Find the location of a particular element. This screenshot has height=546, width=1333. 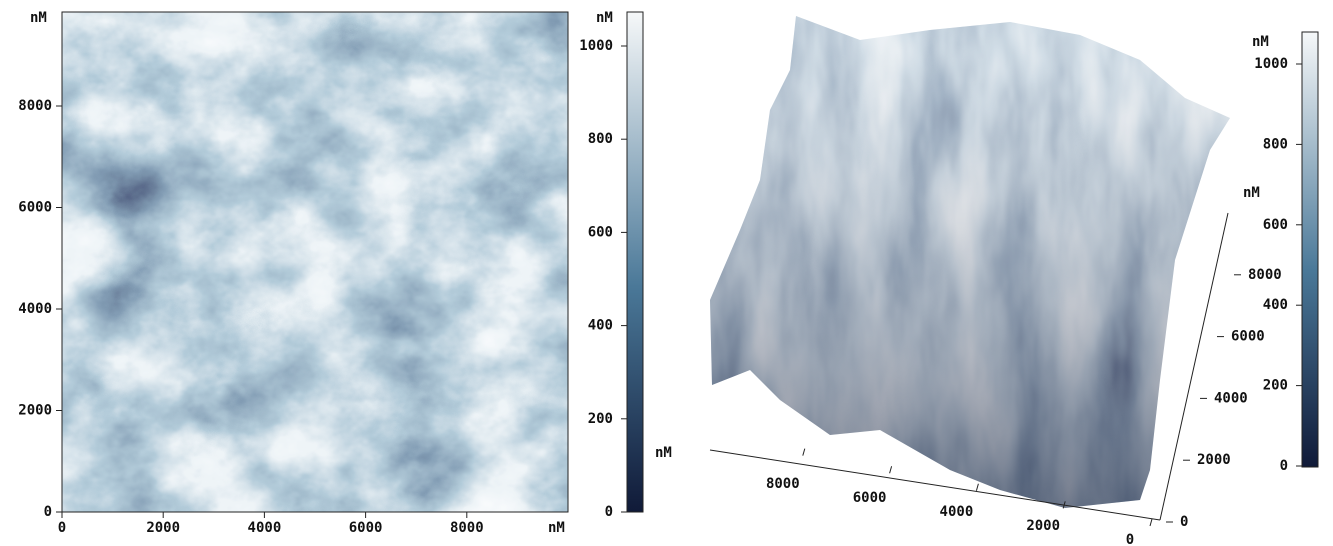

map-y-unit: nM is located at coordinates (38, 18).